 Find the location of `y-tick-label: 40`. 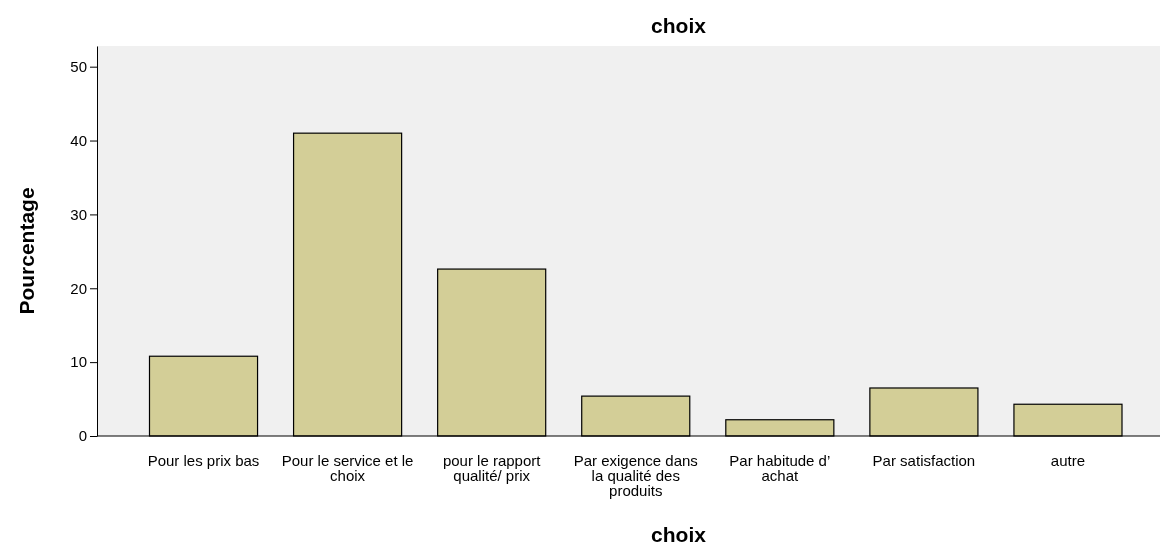

y-tick-label: 40 is located at coordinates (78, 140).